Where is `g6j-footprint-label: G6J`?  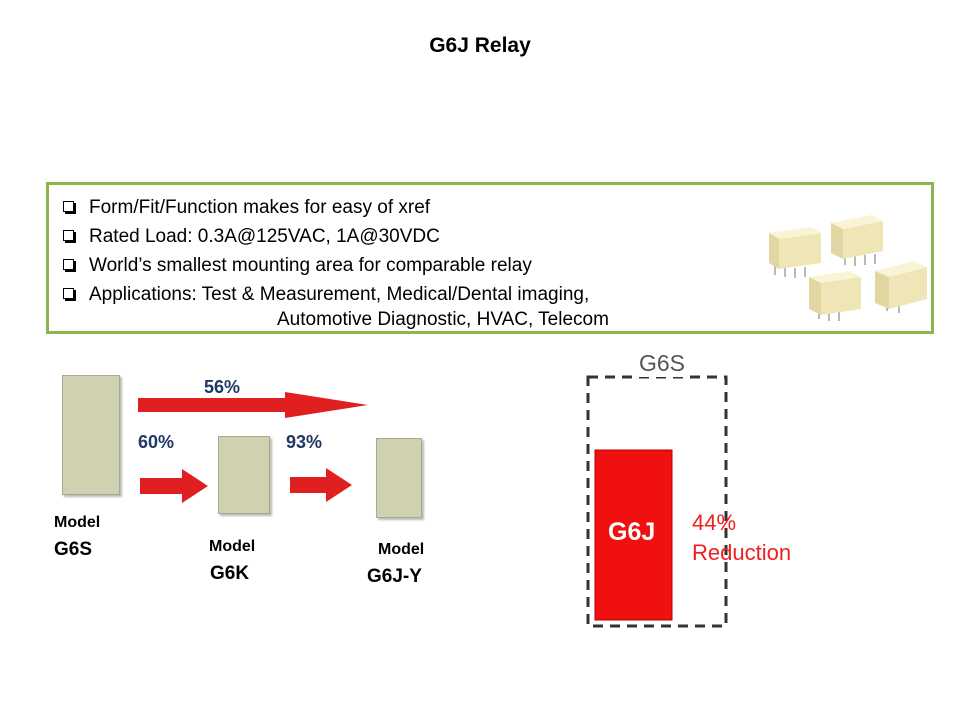 g6j-footprint-label: G6J is located at coordinates (632, 532).